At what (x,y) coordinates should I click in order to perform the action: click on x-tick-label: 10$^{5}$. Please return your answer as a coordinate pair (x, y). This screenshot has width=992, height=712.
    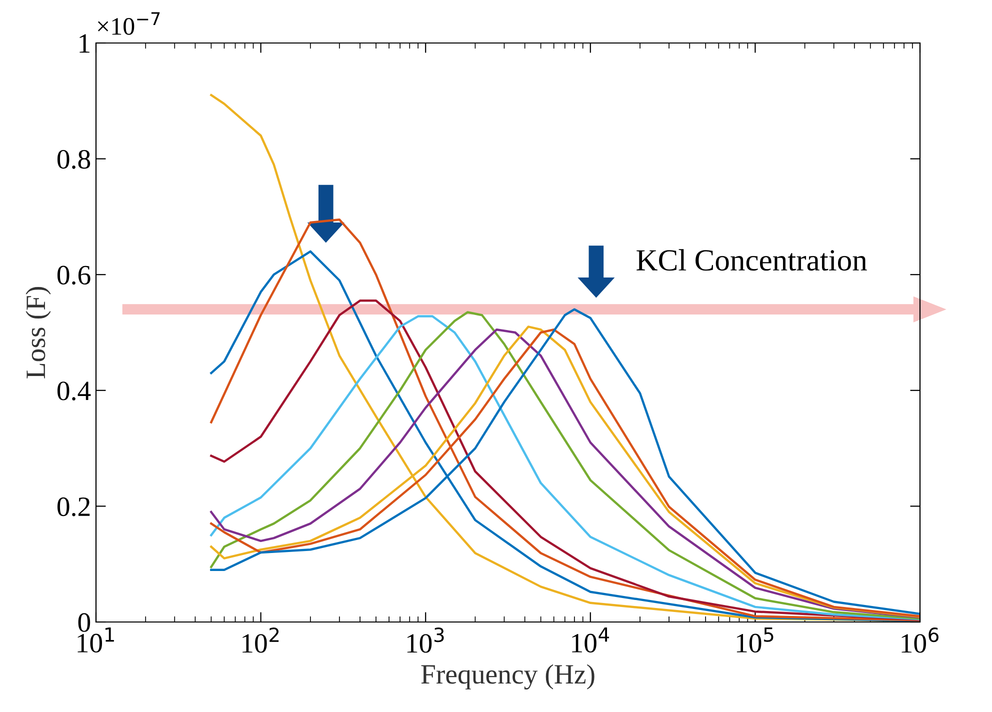
    Looking at the image, I should click on (755, 640).